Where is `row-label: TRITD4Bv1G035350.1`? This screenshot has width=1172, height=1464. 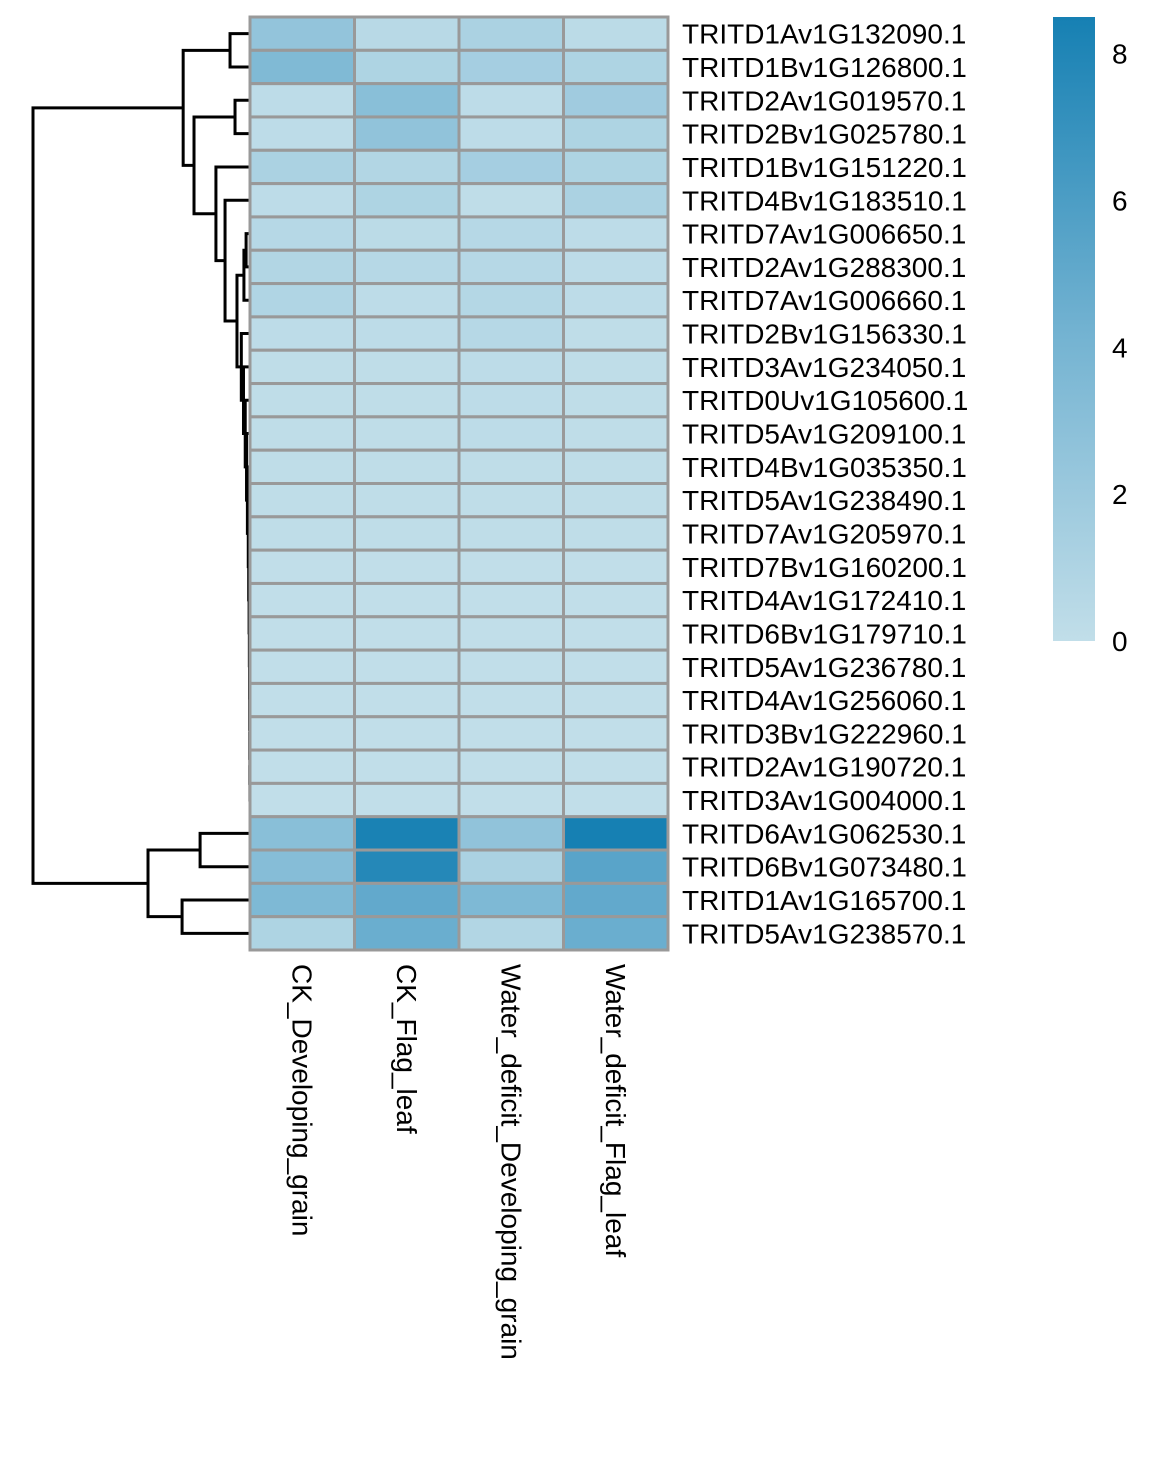
row-label: TRITD4Bv1G035350.1 is located at coordinates (824, 467).